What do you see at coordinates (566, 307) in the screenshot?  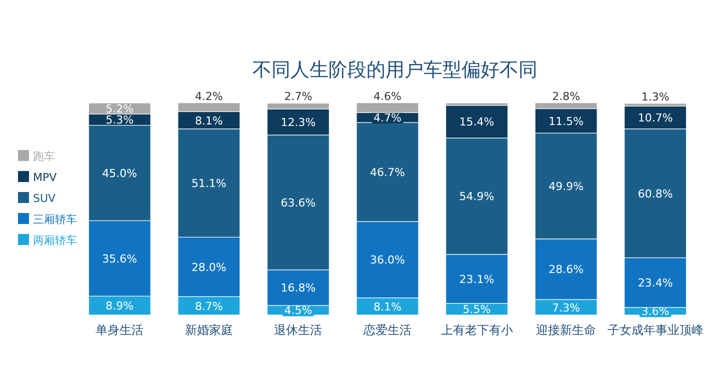 I see `data-label: 7.3%` at bounding box center [566, 307].